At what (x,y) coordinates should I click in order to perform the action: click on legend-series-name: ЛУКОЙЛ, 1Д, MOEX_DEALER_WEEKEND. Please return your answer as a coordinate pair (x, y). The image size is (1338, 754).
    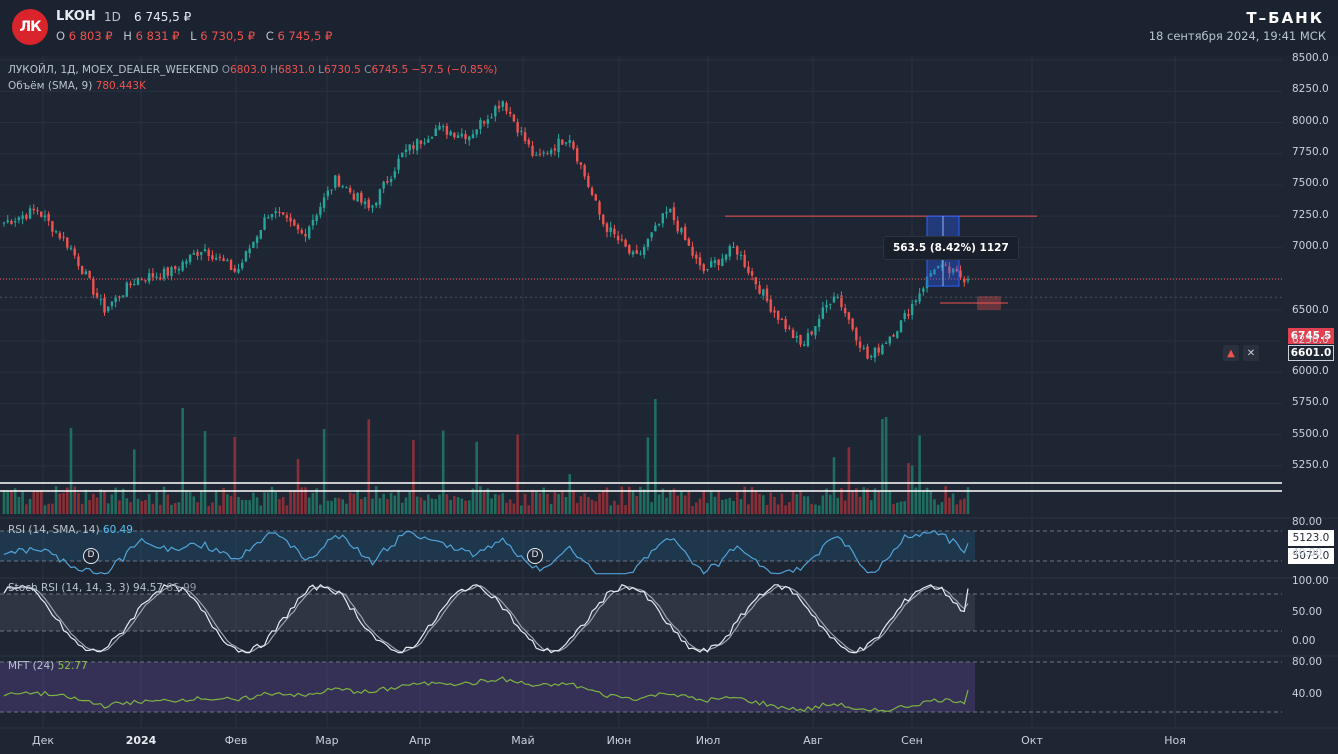
    Looking at the image, I should click on (113, 70).